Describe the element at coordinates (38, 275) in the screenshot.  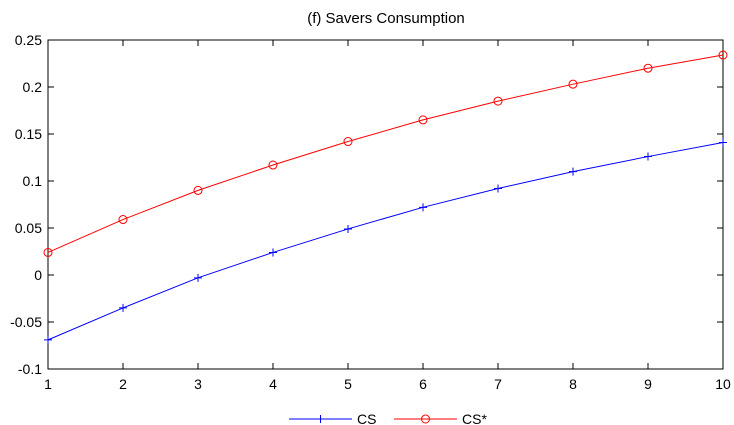
I see `y-tick-label: 0` at that location.